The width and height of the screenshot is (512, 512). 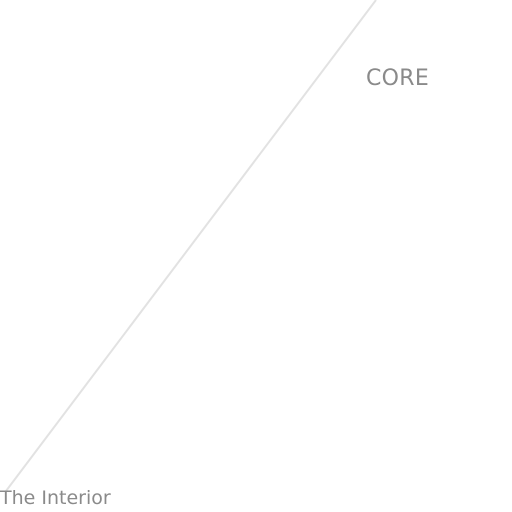 What do you see at coordinates (398, 78) in the screenshot?
I see `core-label: CORE` at bounding box center [398, 78].